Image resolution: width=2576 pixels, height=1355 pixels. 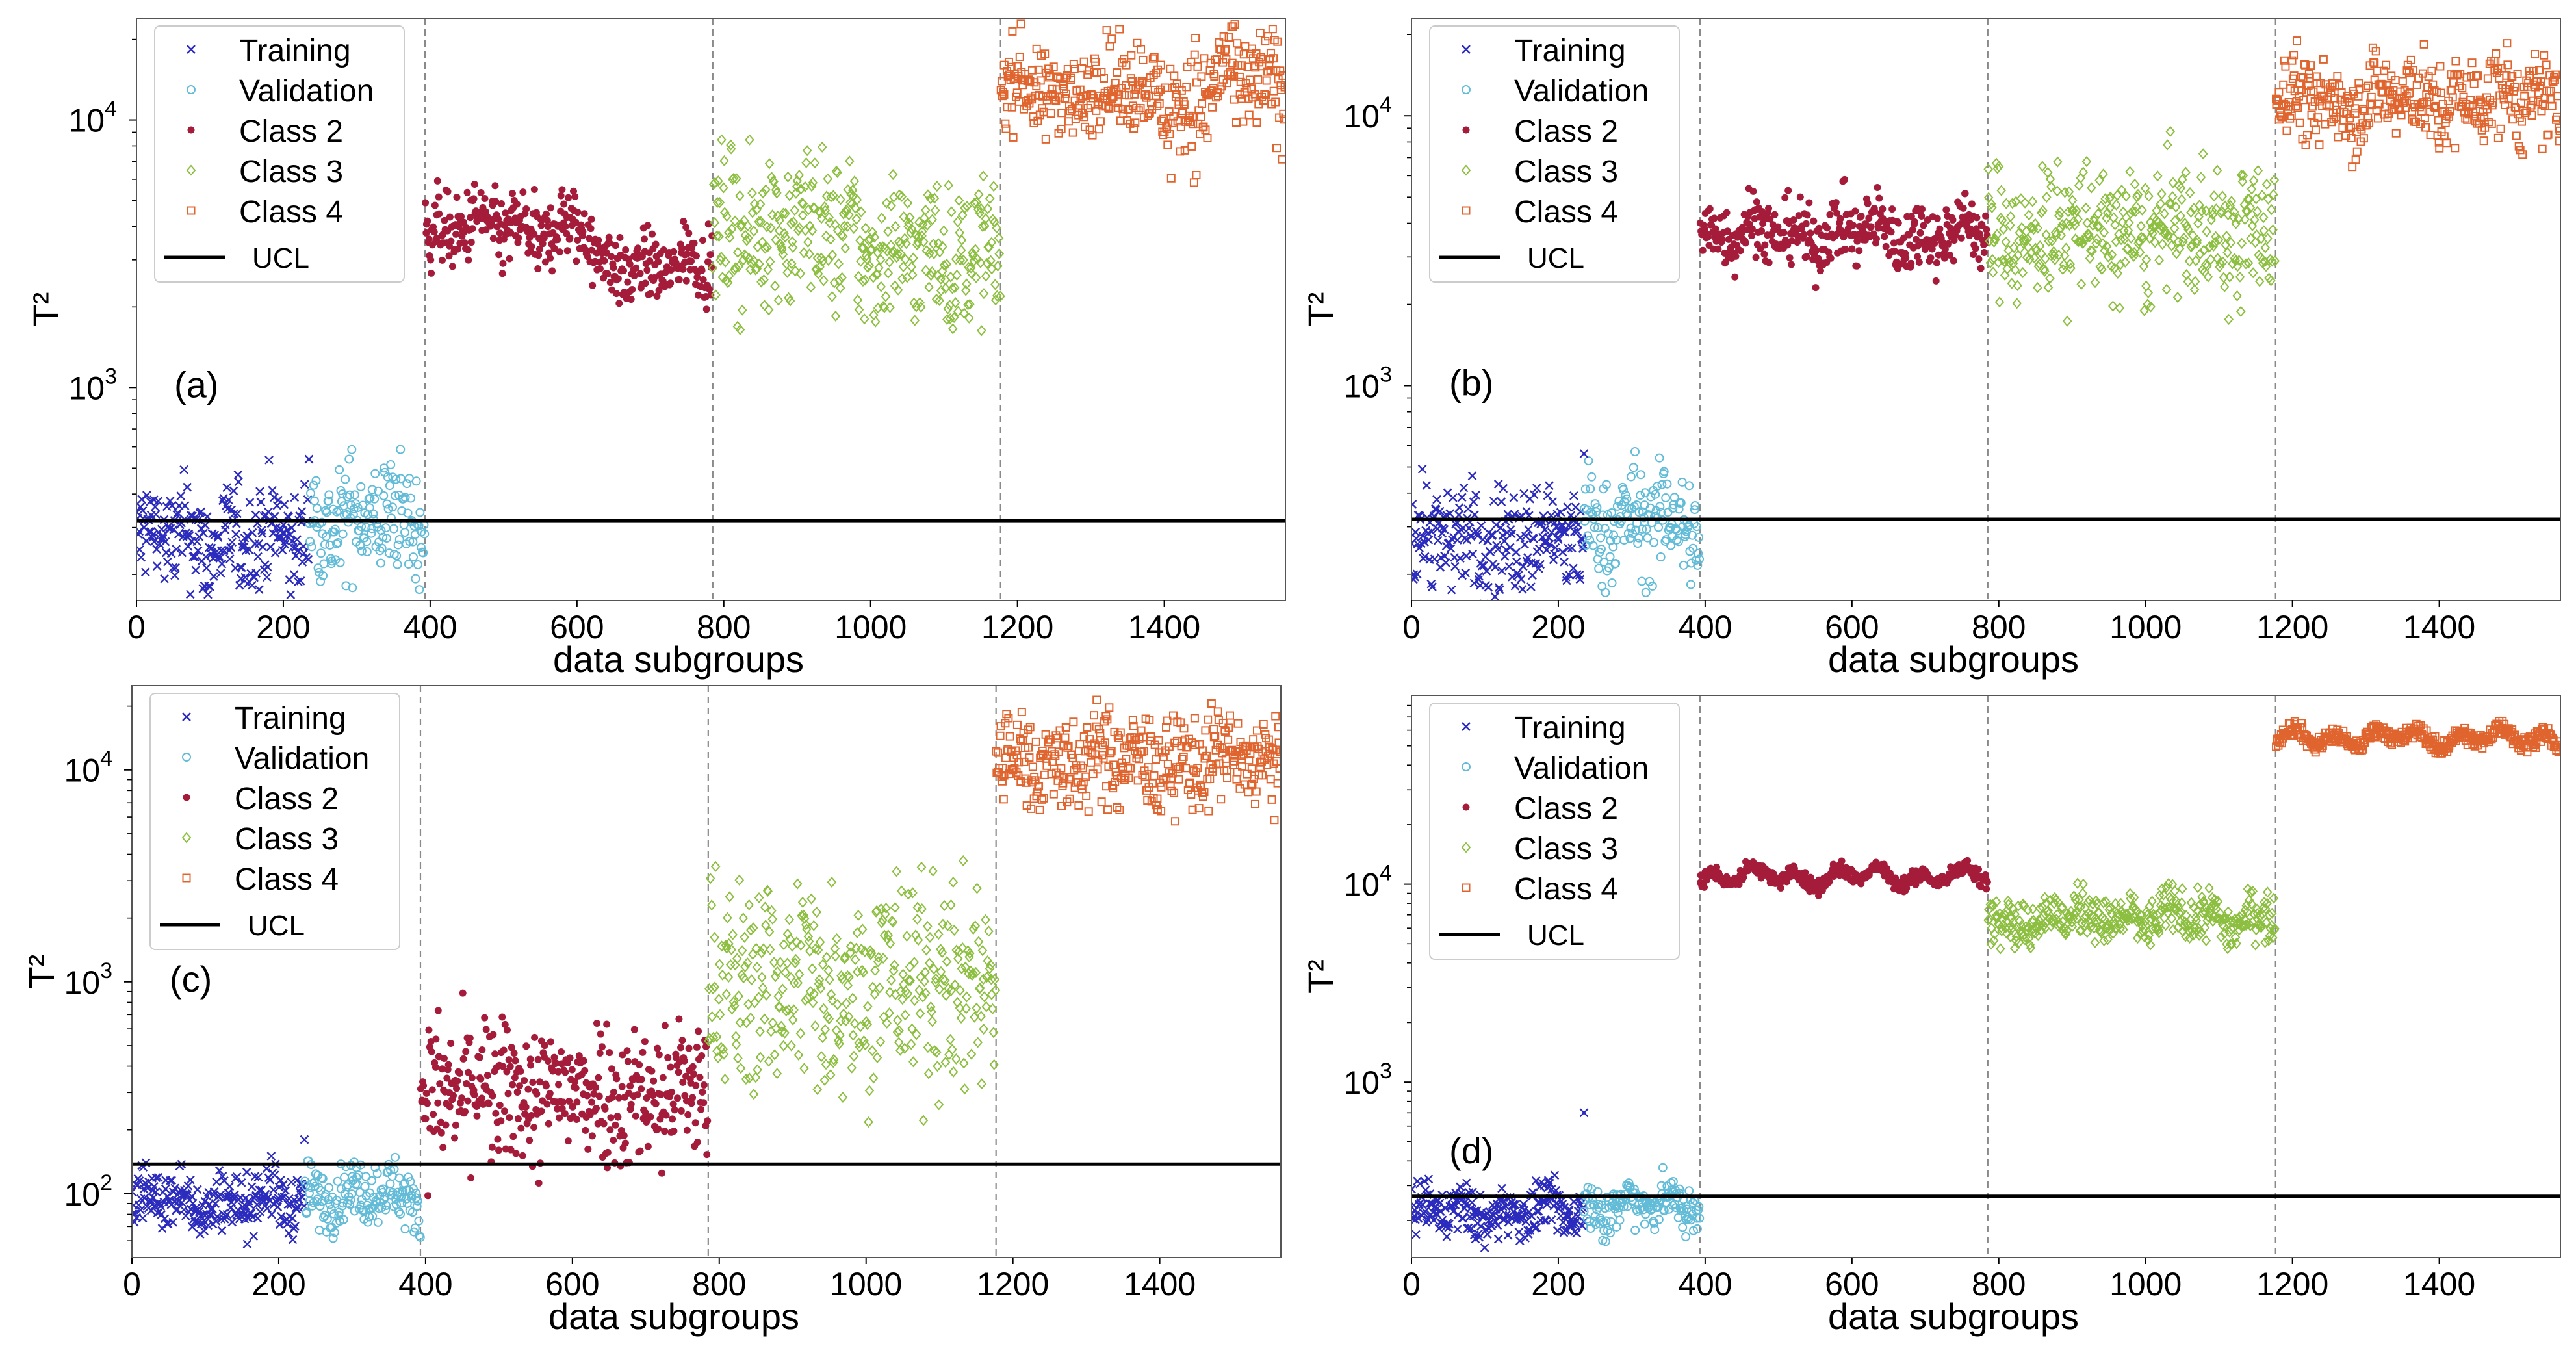 I want to click on legend-label: Validation, so click(x=302, y=759).